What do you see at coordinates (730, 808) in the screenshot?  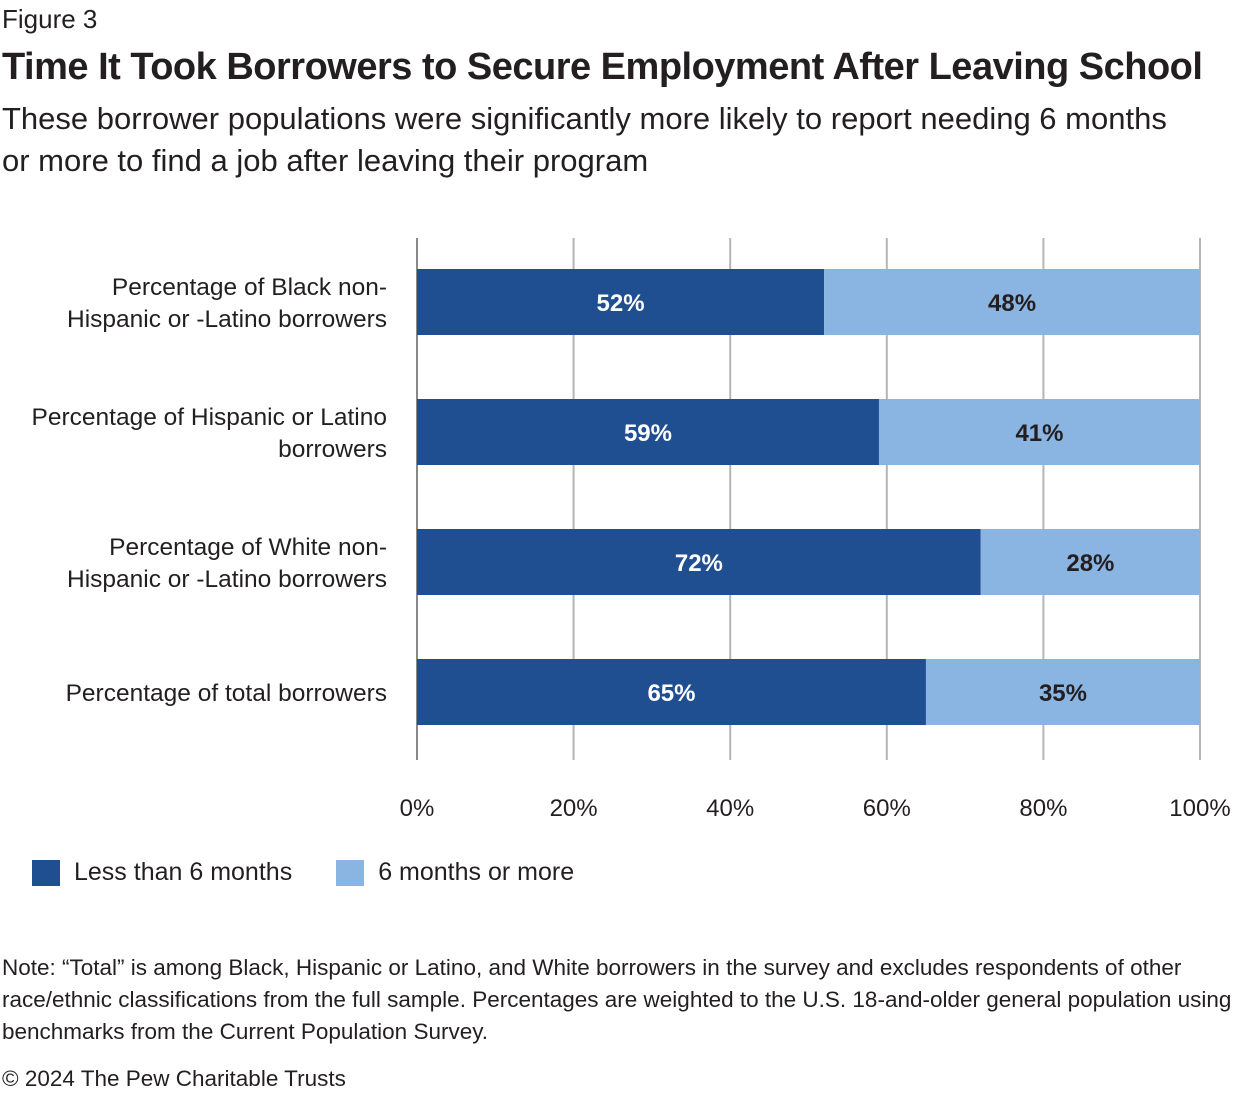 I see `x-tick-label: 40%` at bounding box center [730, 808].